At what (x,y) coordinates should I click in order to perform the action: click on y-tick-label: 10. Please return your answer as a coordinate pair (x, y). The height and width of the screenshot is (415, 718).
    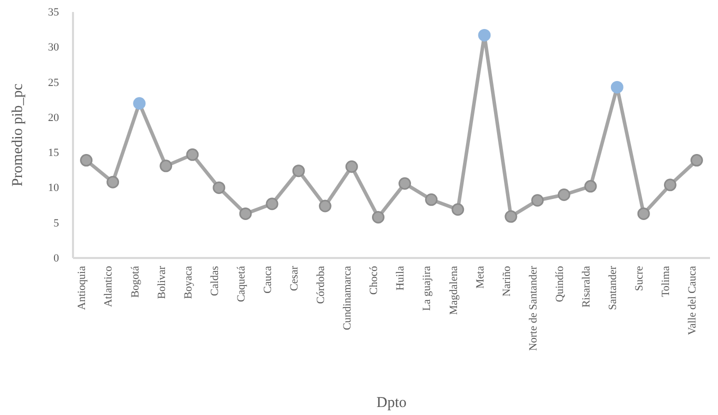
    Looking at the image, I should click on (54, 188).